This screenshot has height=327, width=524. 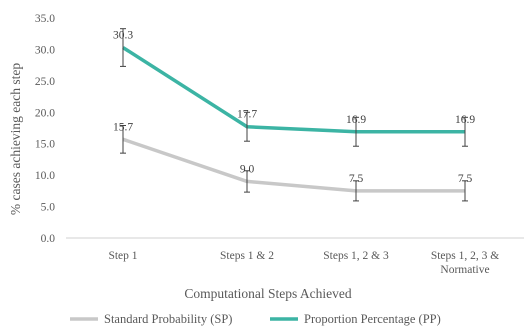 What do you see at coordinates (465, 256) in the screenshot?
I see `x-tick-label: Steps 1, 2, 3 &` at bounding box center [465, 256].